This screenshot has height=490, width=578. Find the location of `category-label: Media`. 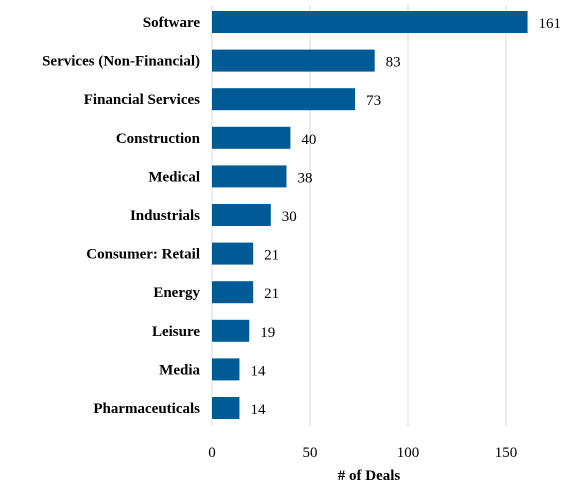

category-label: Media is located at coordinates (179, 370).